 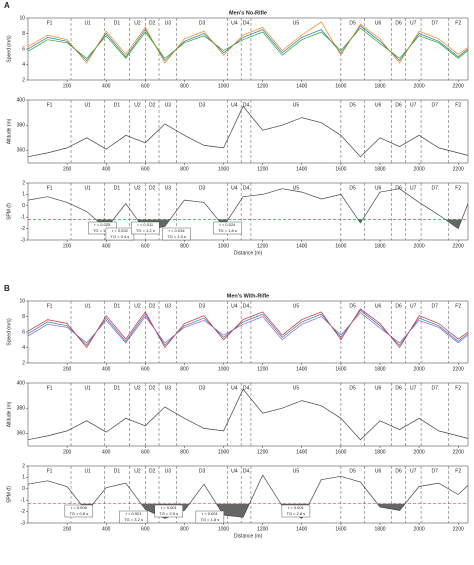 What do you see at coordinates (223, 86) in the screenshot?
I see `x-tick-label: 1000` at bounding box center [223, 86].